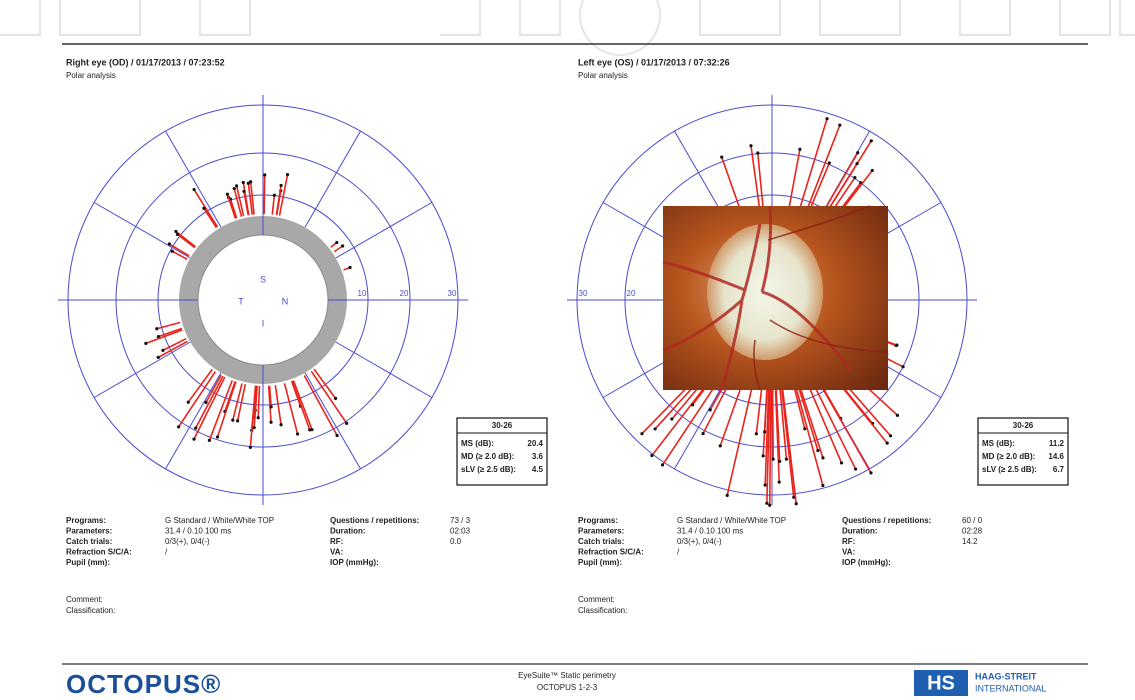 The width and height of the screenshot is (1135, 700). Describe the element at coordinates (598, 520) in the screenshot. I see `info-label: Programs:` at that location.